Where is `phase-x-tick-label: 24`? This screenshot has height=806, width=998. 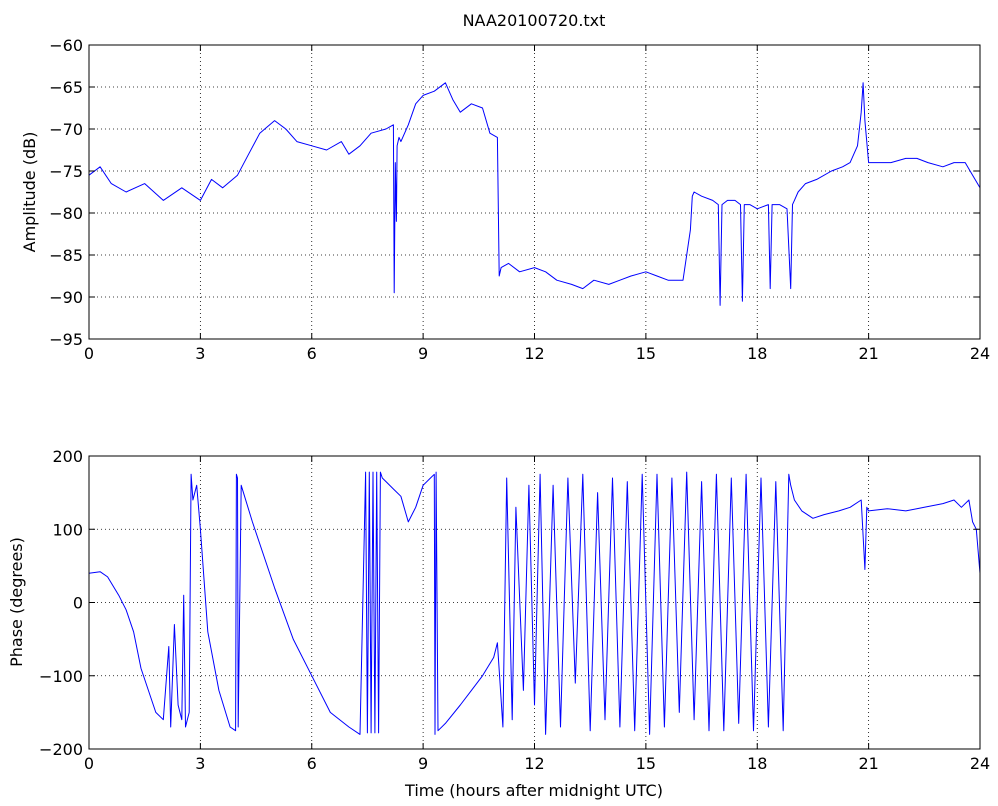 phase-x-tick-label: 24 is located at coordinates (980, 763).